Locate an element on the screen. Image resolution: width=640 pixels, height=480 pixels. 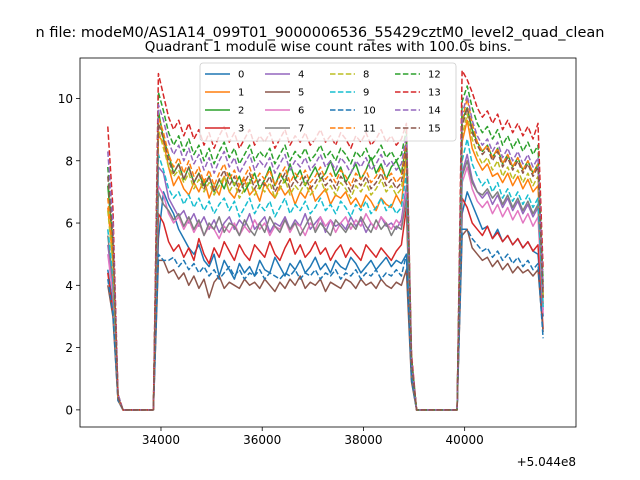
legend-label-14: 14 is located at coordinates (434, 111).